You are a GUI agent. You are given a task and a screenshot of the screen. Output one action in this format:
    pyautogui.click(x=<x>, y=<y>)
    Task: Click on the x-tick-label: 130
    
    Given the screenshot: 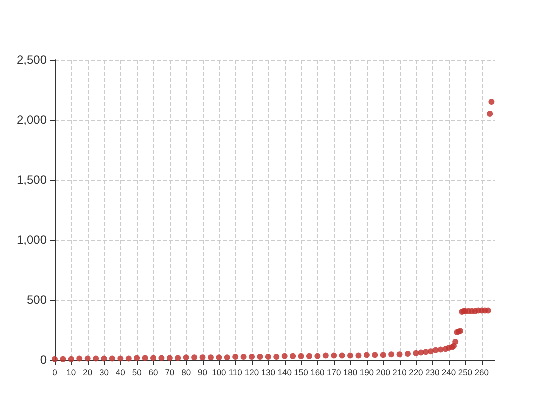 What is the action you would take?
    pyautogui.click(x=268, y=373)
    